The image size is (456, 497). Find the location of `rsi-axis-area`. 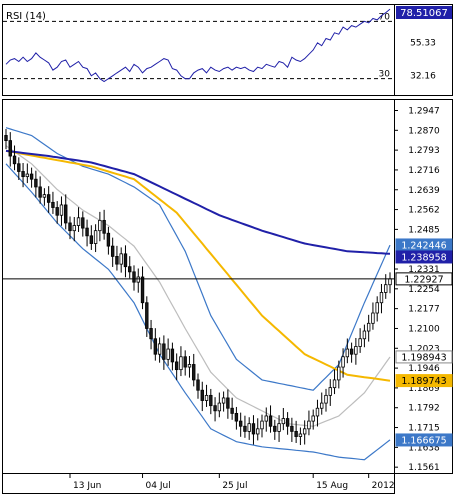

rsi-axis-area is located at coordinates (423, 50).